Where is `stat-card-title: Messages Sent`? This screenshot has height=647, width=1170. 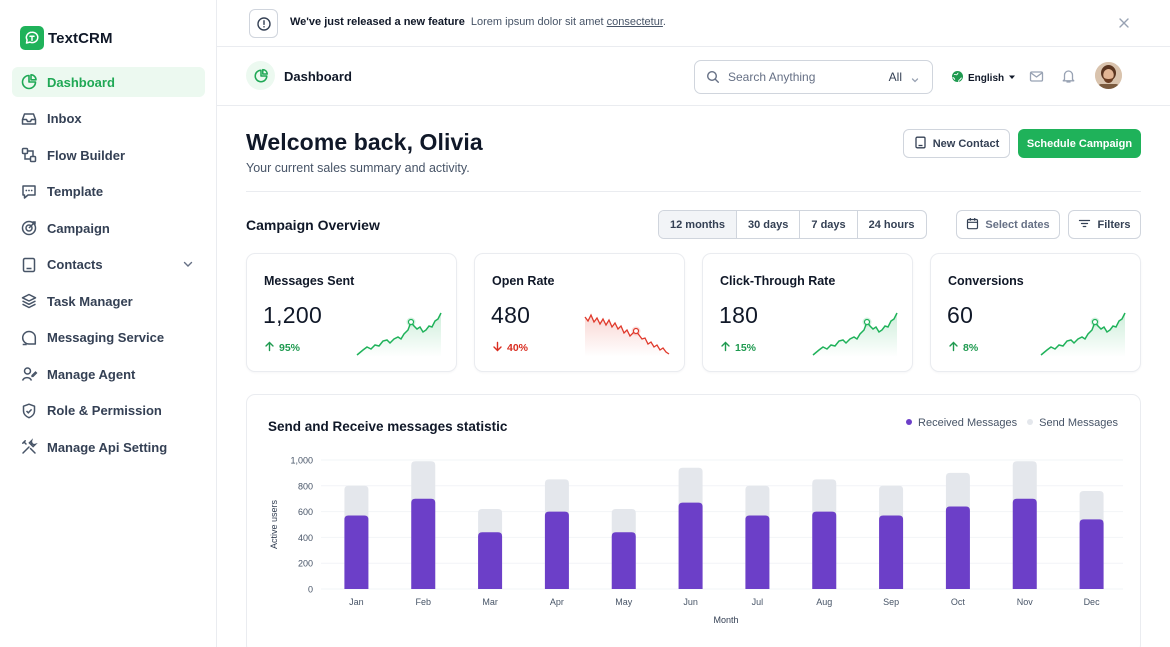 stat-card-title: Messages Sent is located at coordinates (309, 281).